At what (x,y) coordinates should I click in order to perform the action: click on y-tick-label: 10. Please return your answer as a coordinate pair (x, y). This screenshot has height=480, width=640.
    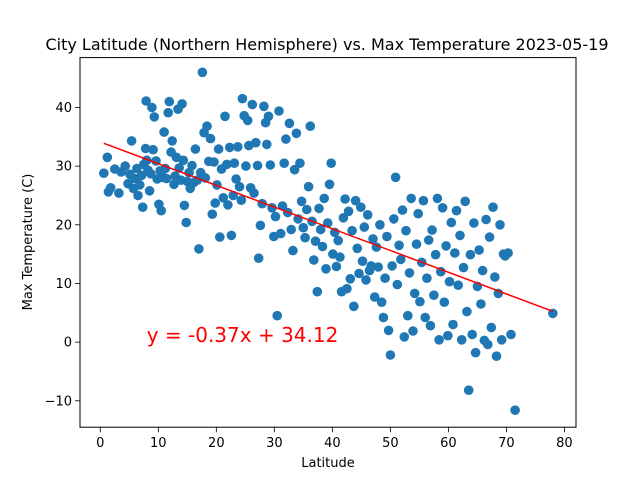
    Looking at the image, I should click on (63, 284).